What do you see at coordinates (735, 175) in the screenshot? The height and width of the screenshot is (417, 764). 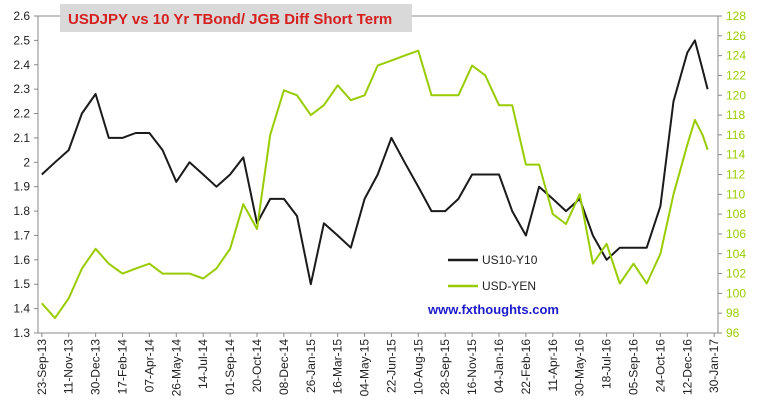 I see `y2-tick-label: 112` at bounding box center [735, 175].